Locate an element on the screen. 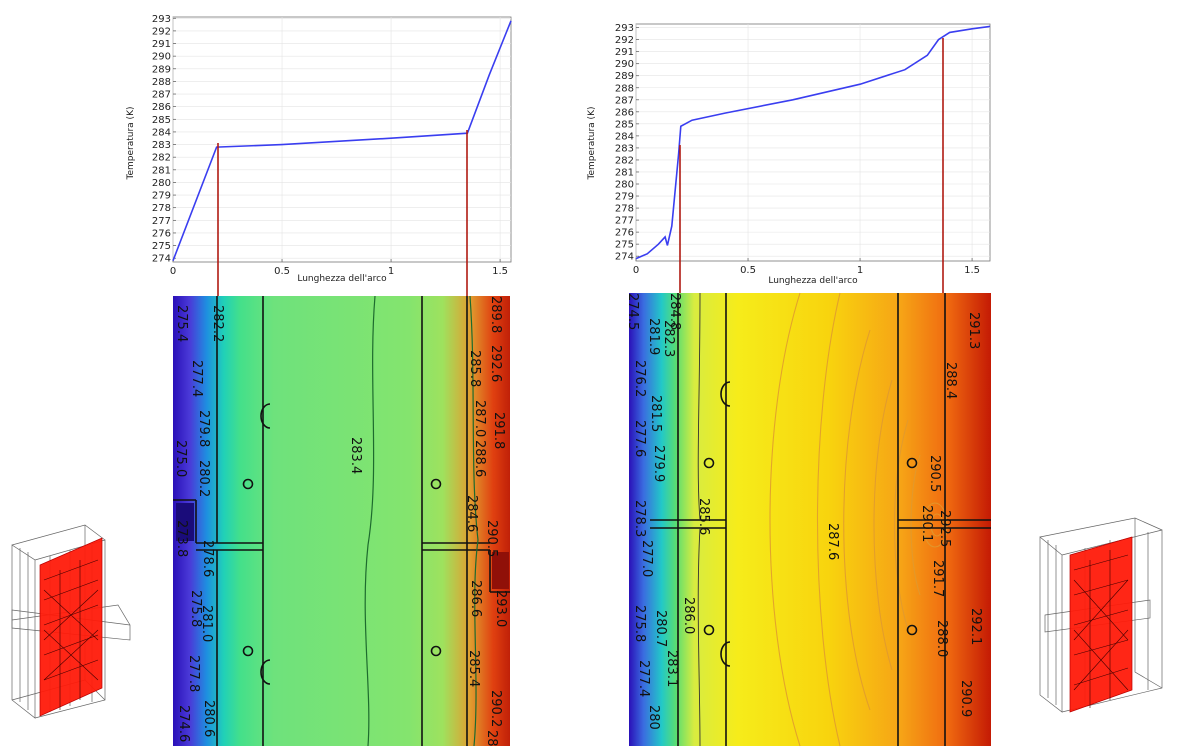  contour-label: 281.9 is located at coordinates (653, 336).